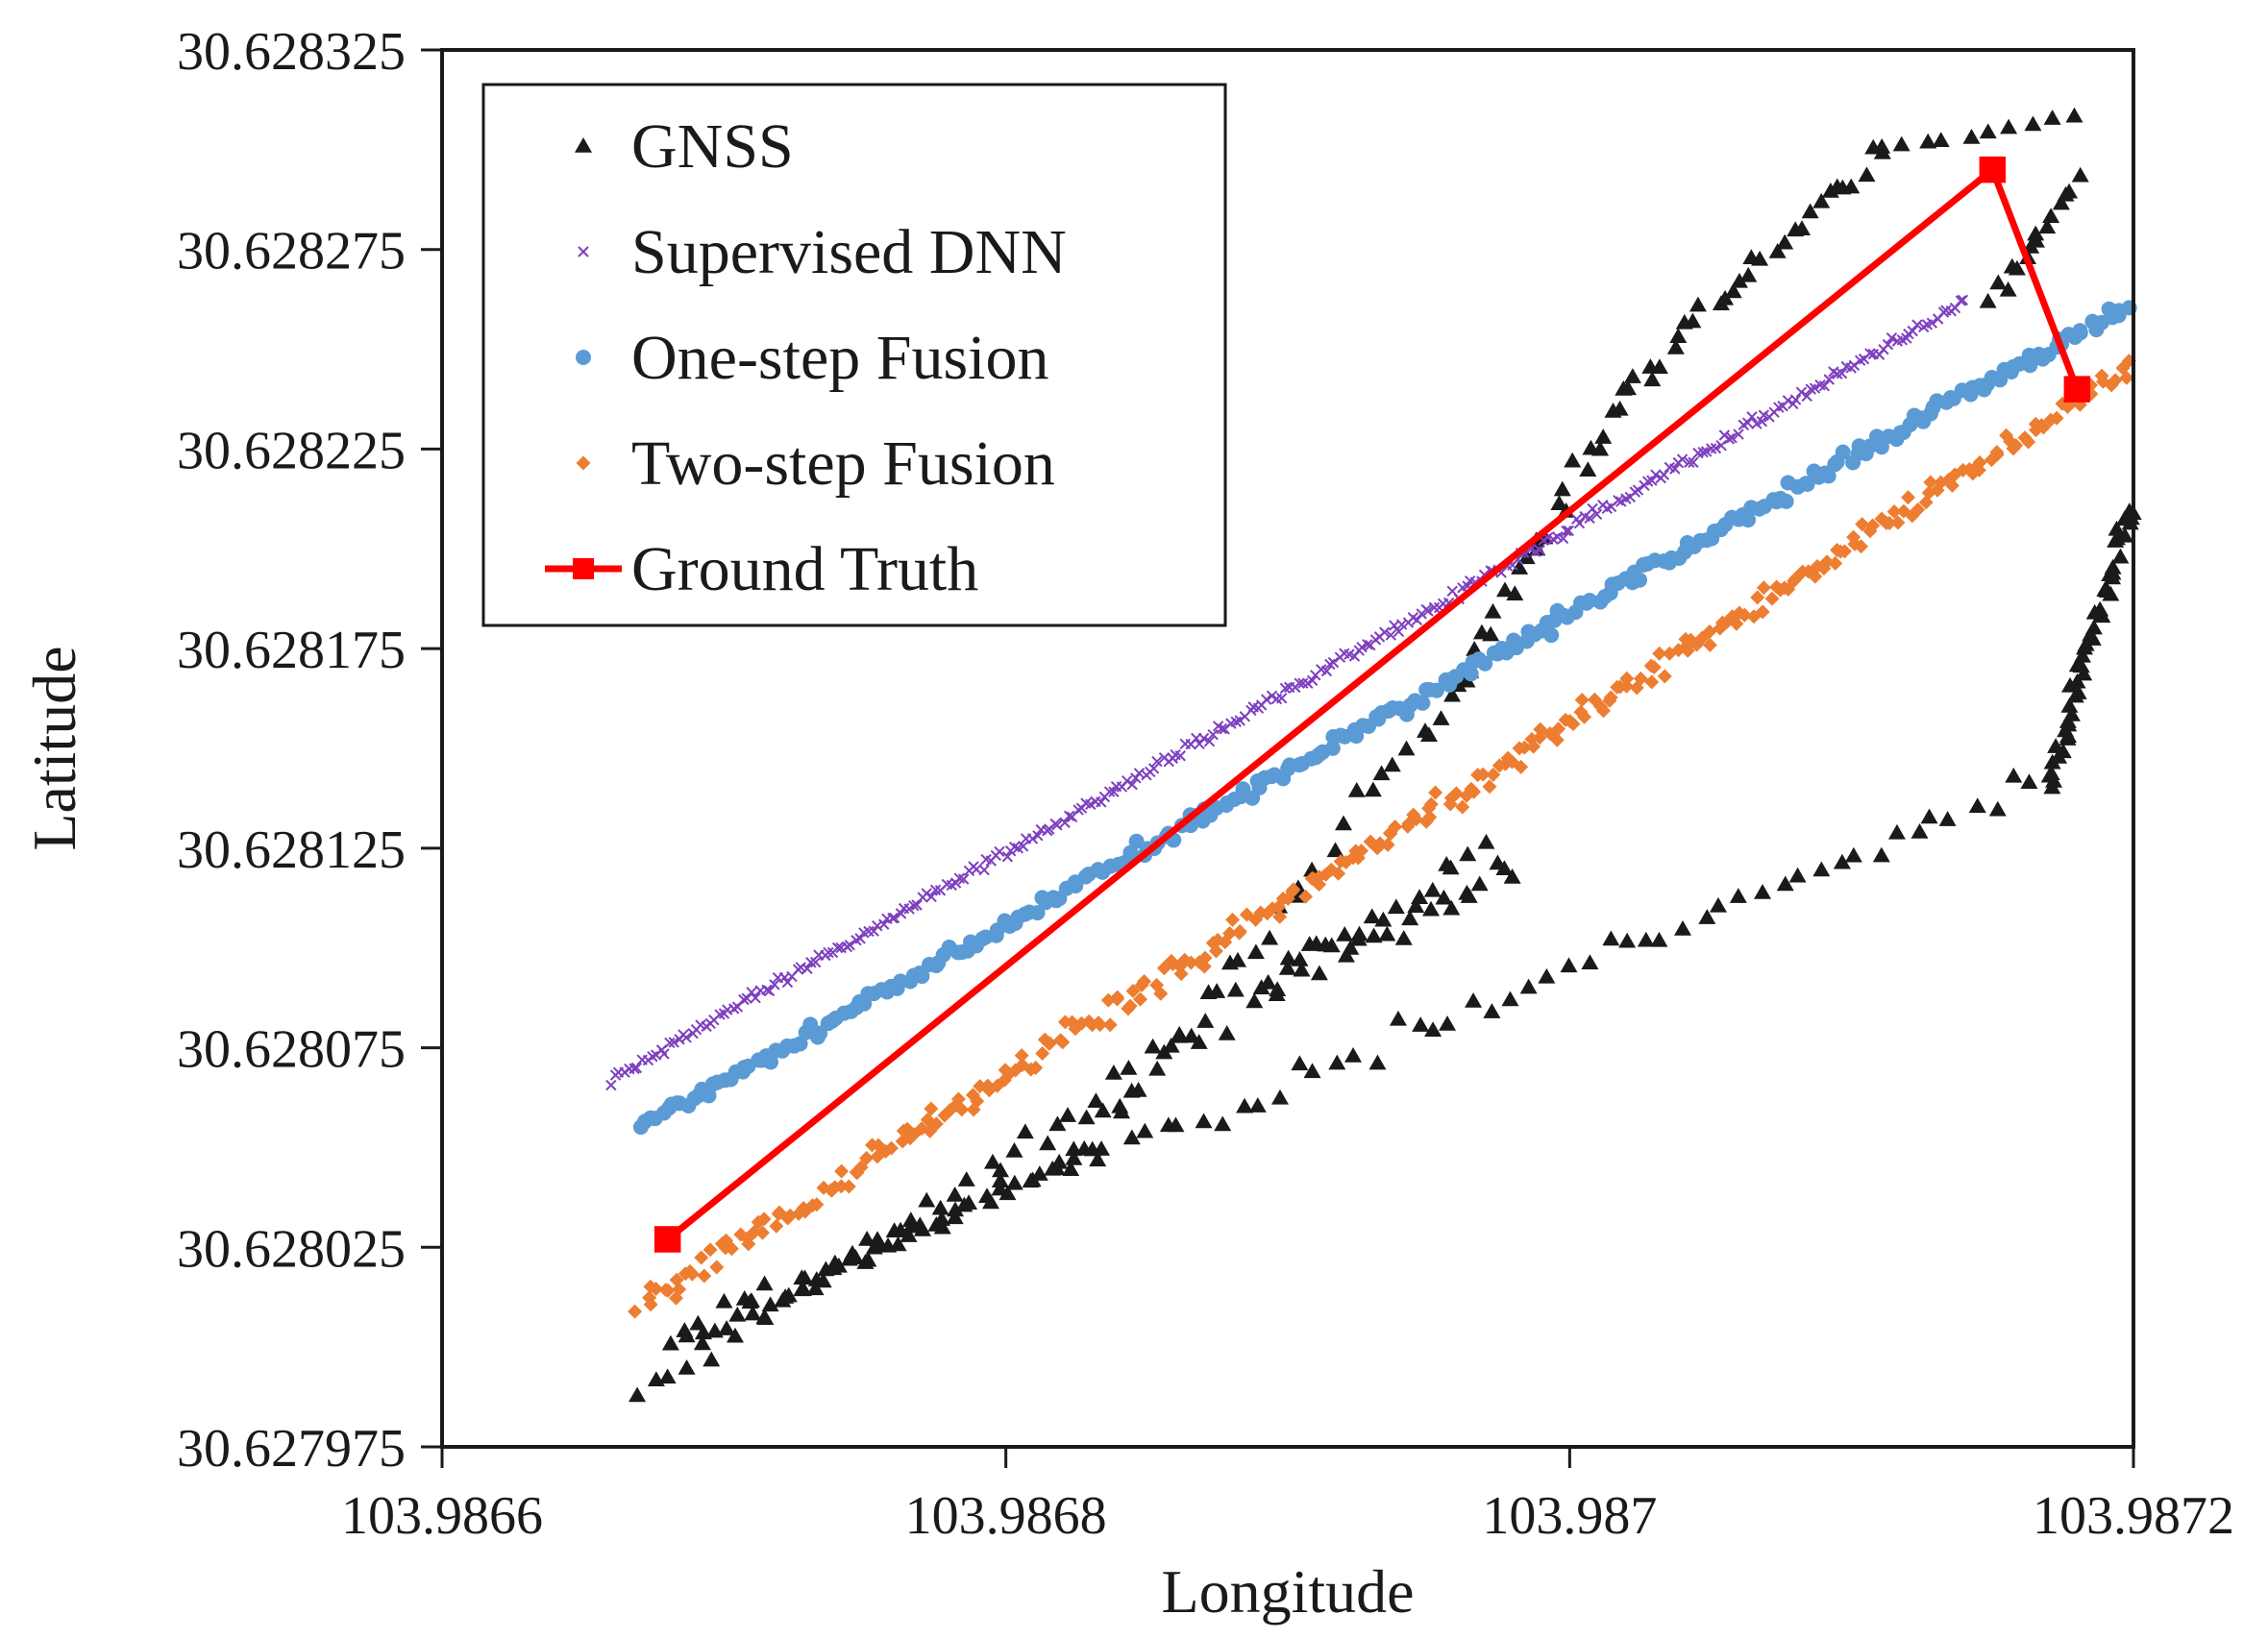  Describe the element at coordinates (291, 650) in the screenshot. I see `y-tick-label: 30.628175` at that location.